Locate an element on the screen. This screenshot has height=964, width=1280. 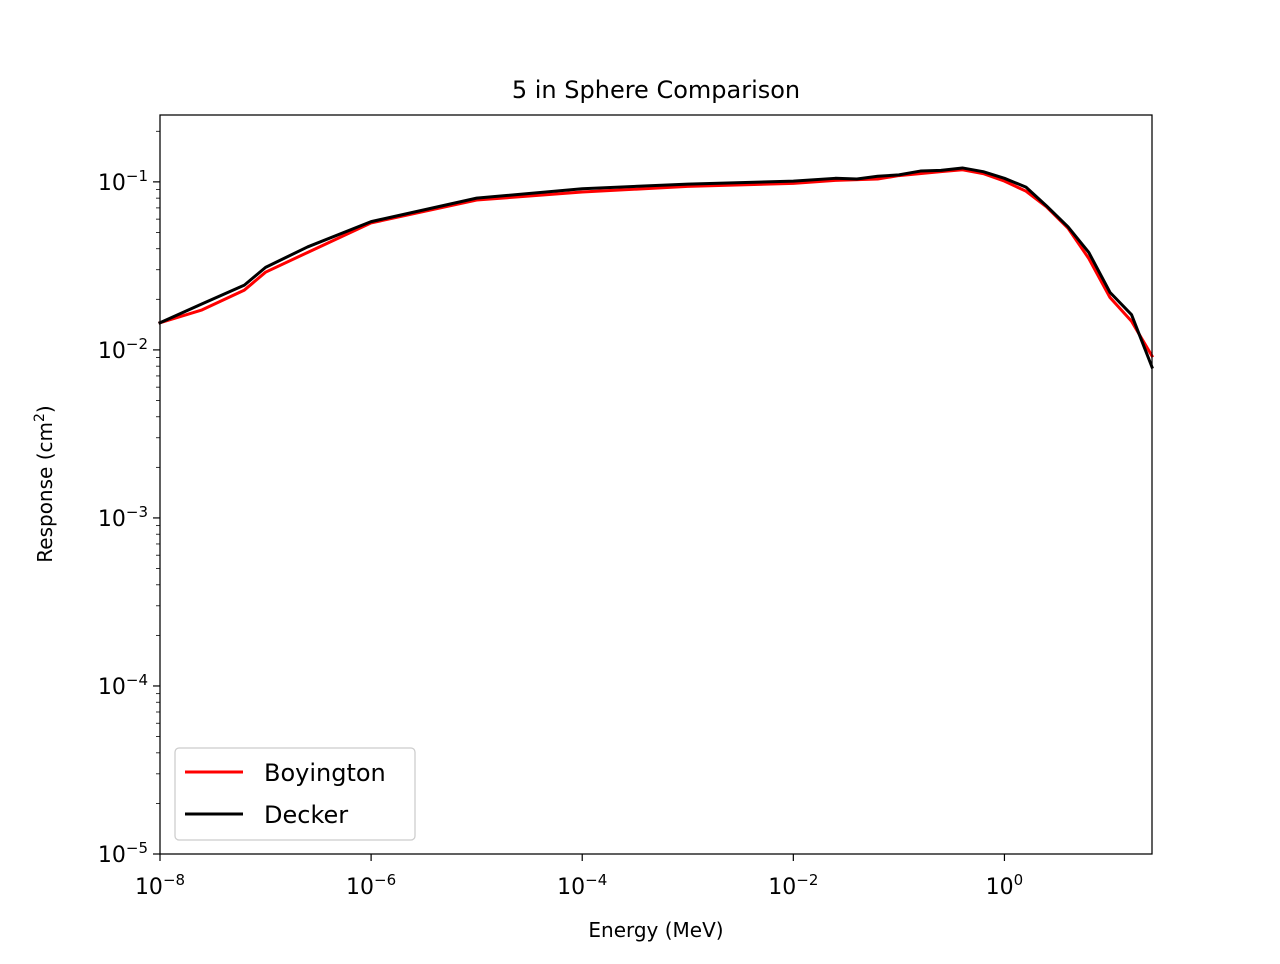
y-axis-label-superscript: 2 is located at coordinates (40, 417).